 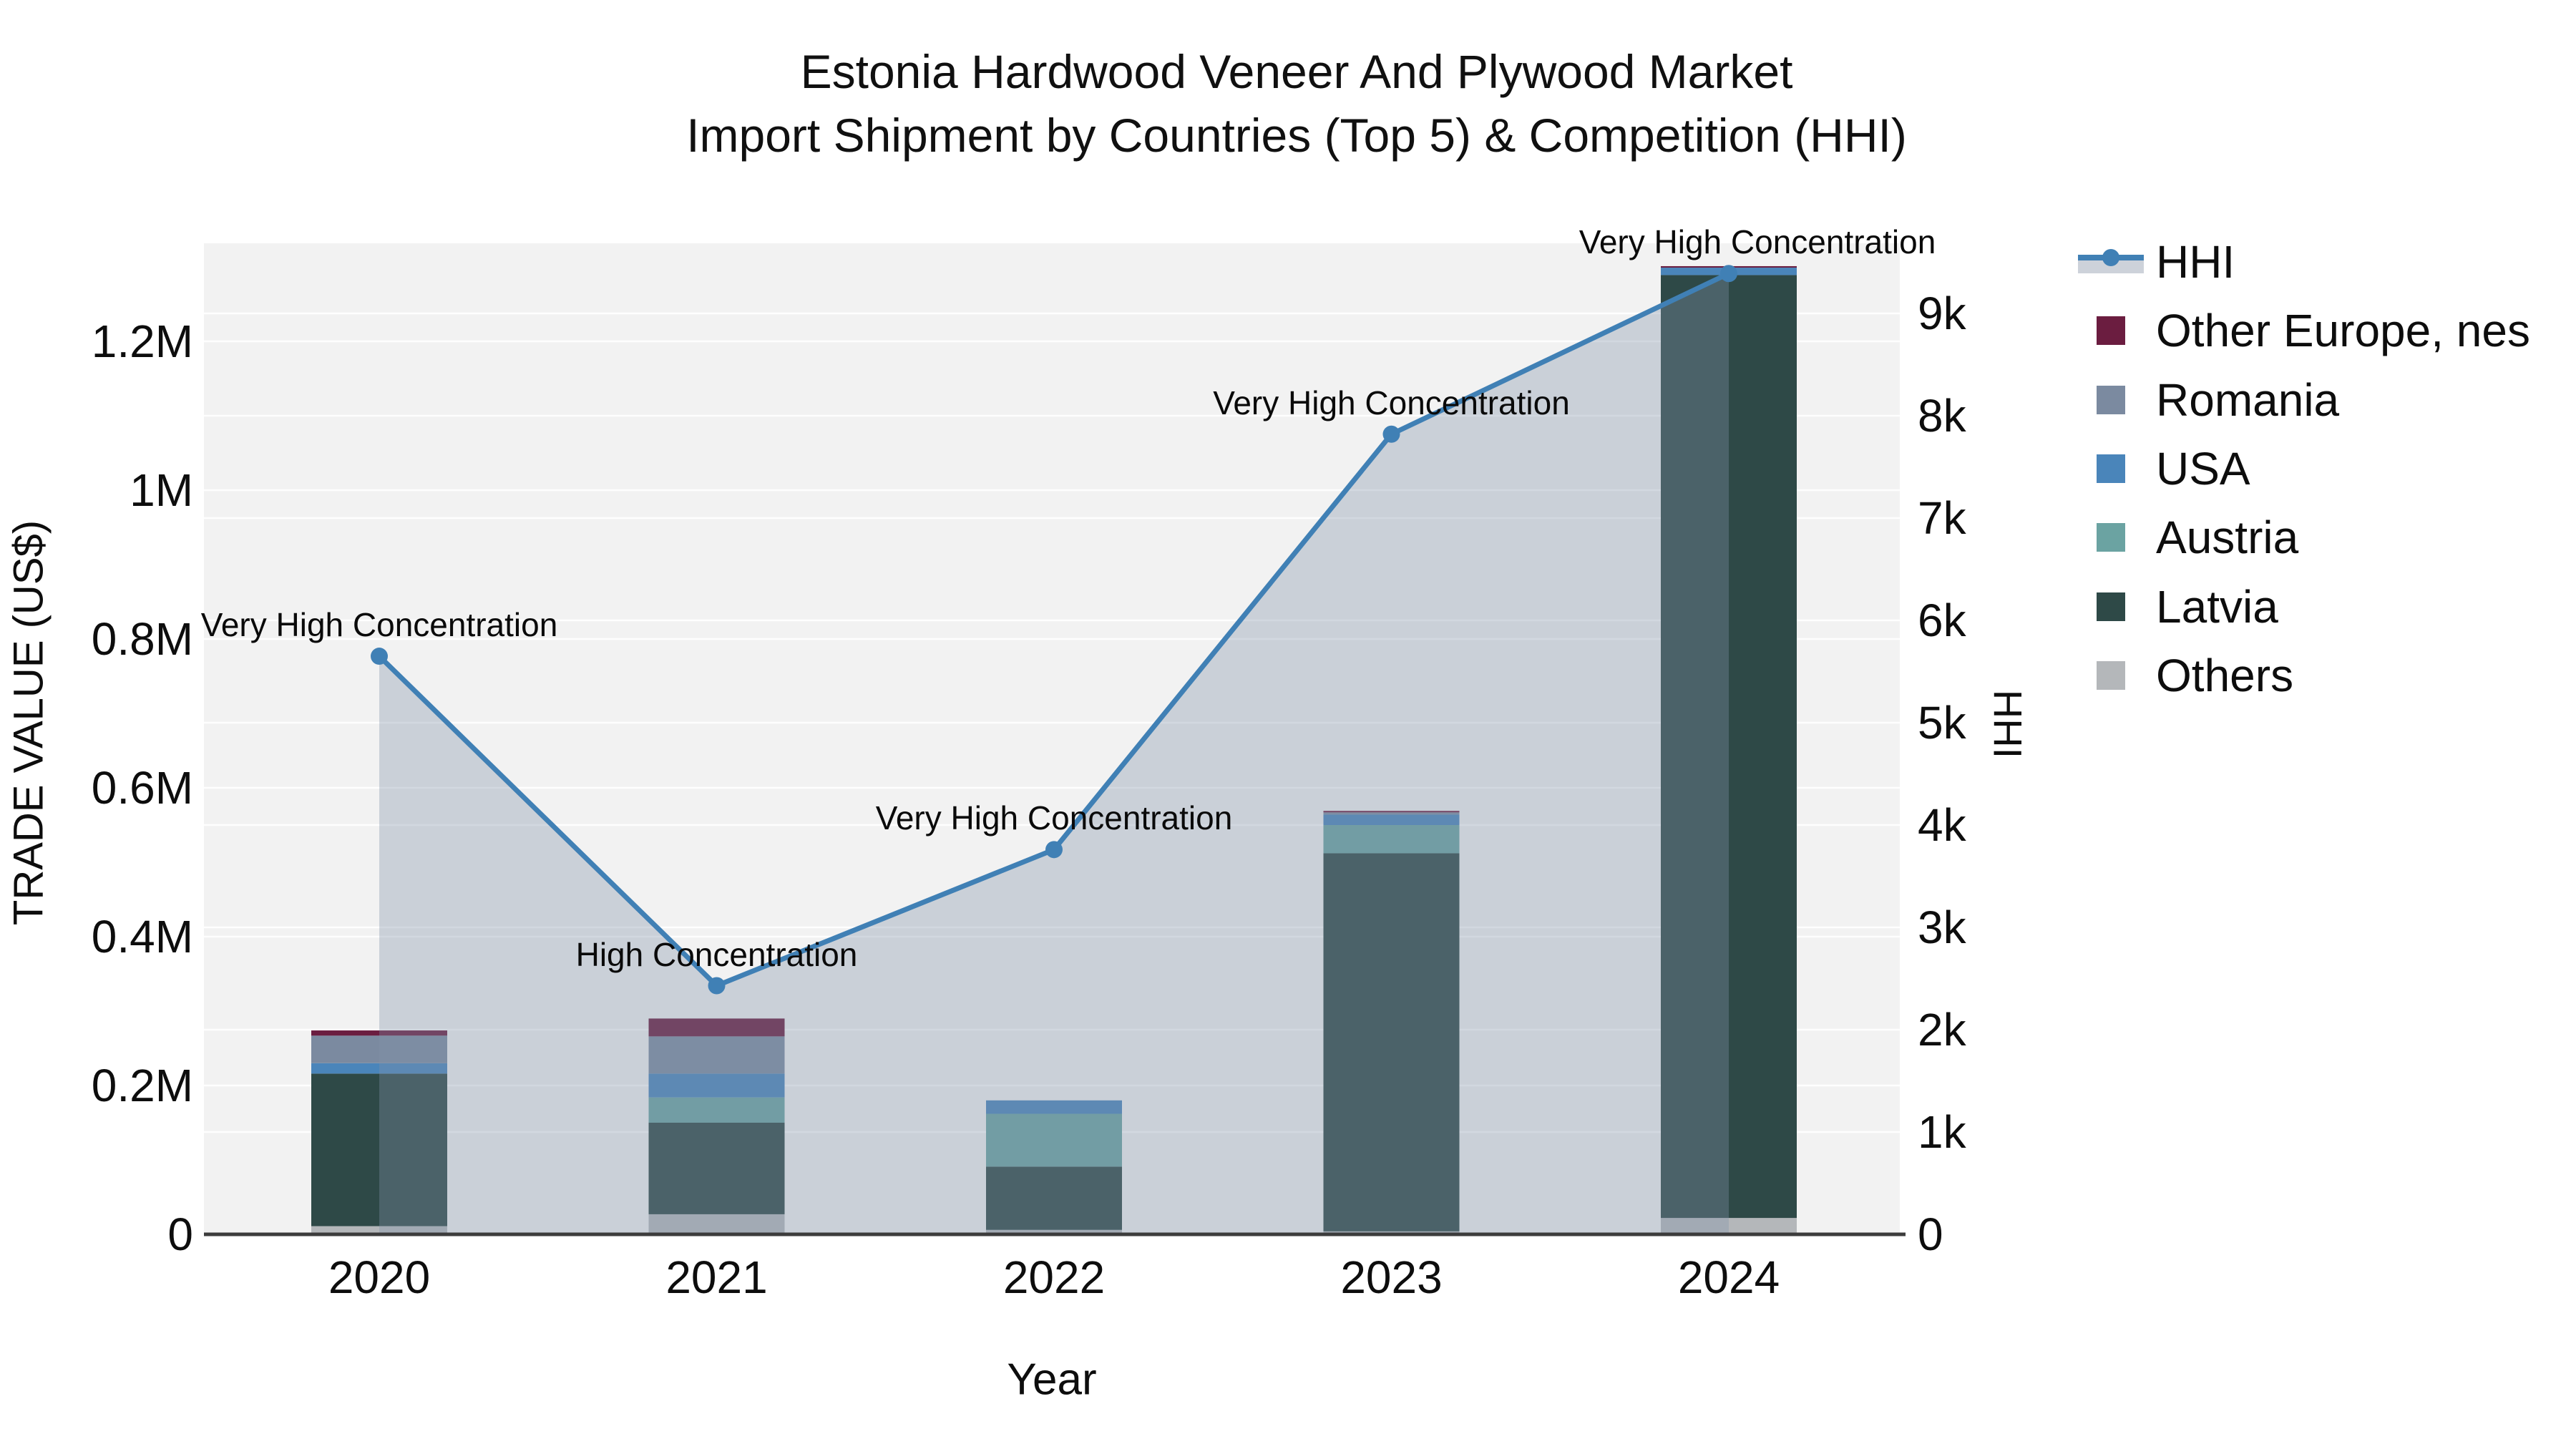 What do you see at coordinates (2111, 261) in the screenshot?
I see `hhi-line-swatch-icon` at bounding box center [2111, 261].